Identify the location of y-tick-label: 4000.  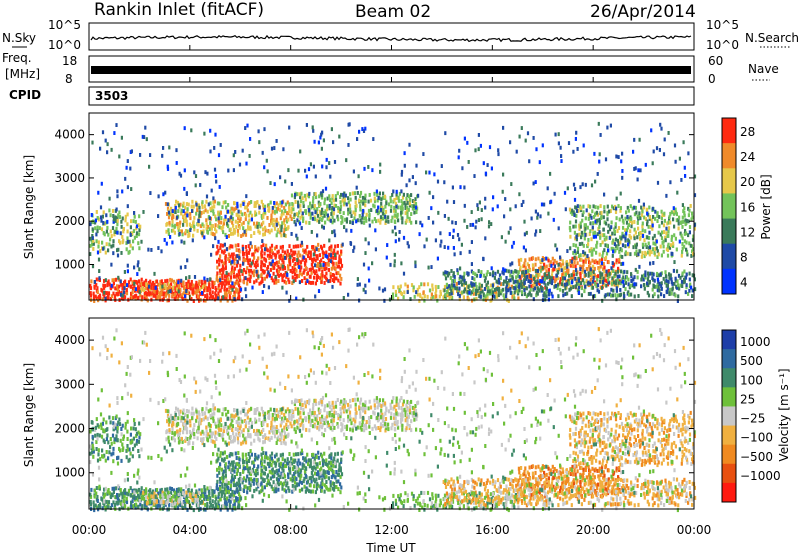
(69, 135).